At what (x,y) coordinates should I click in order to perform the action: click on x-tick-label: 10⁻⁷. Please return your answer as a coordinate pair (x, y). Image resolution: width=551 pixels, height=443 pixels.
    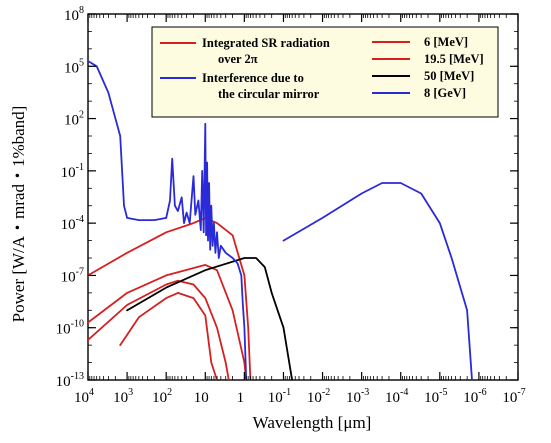
    Looking at the image, I should click on (513, 396).